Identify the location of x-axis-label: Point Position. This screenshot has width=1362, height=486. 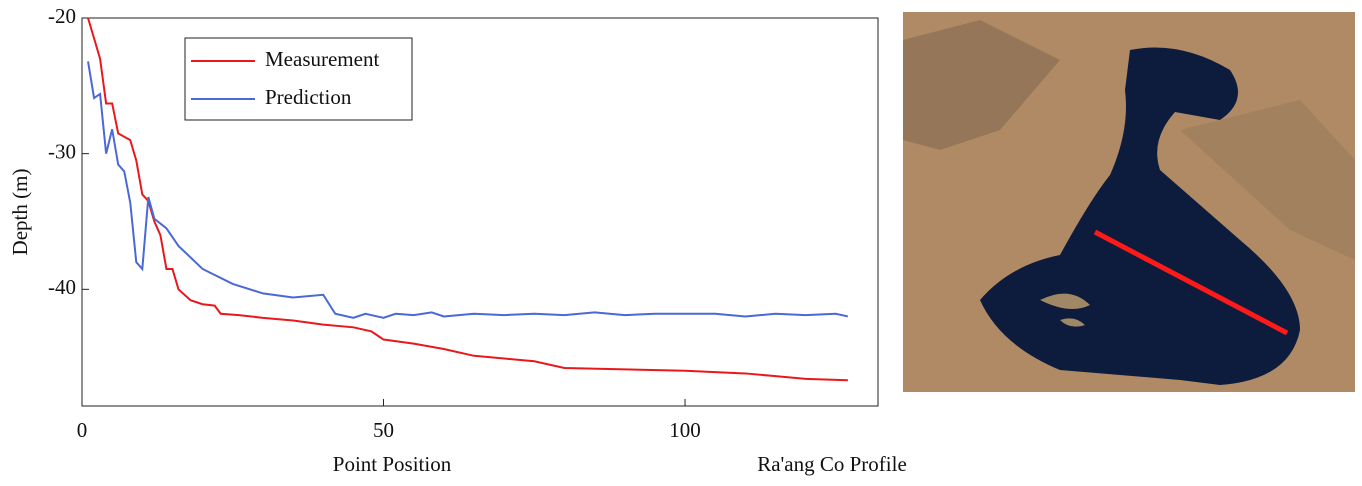
(392, 464).